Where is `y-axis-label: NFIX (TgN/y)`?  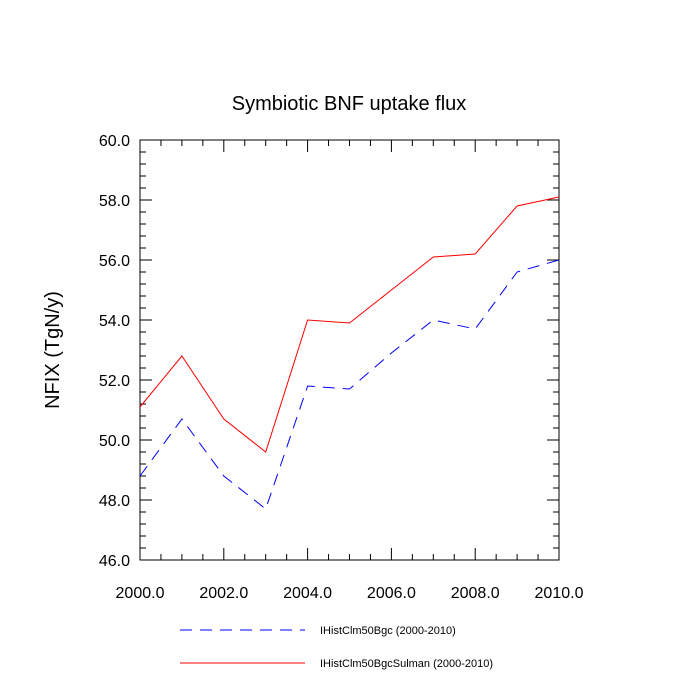 y-axis-label: NFIX (TgN/y) is located at coordinates (53, 350).